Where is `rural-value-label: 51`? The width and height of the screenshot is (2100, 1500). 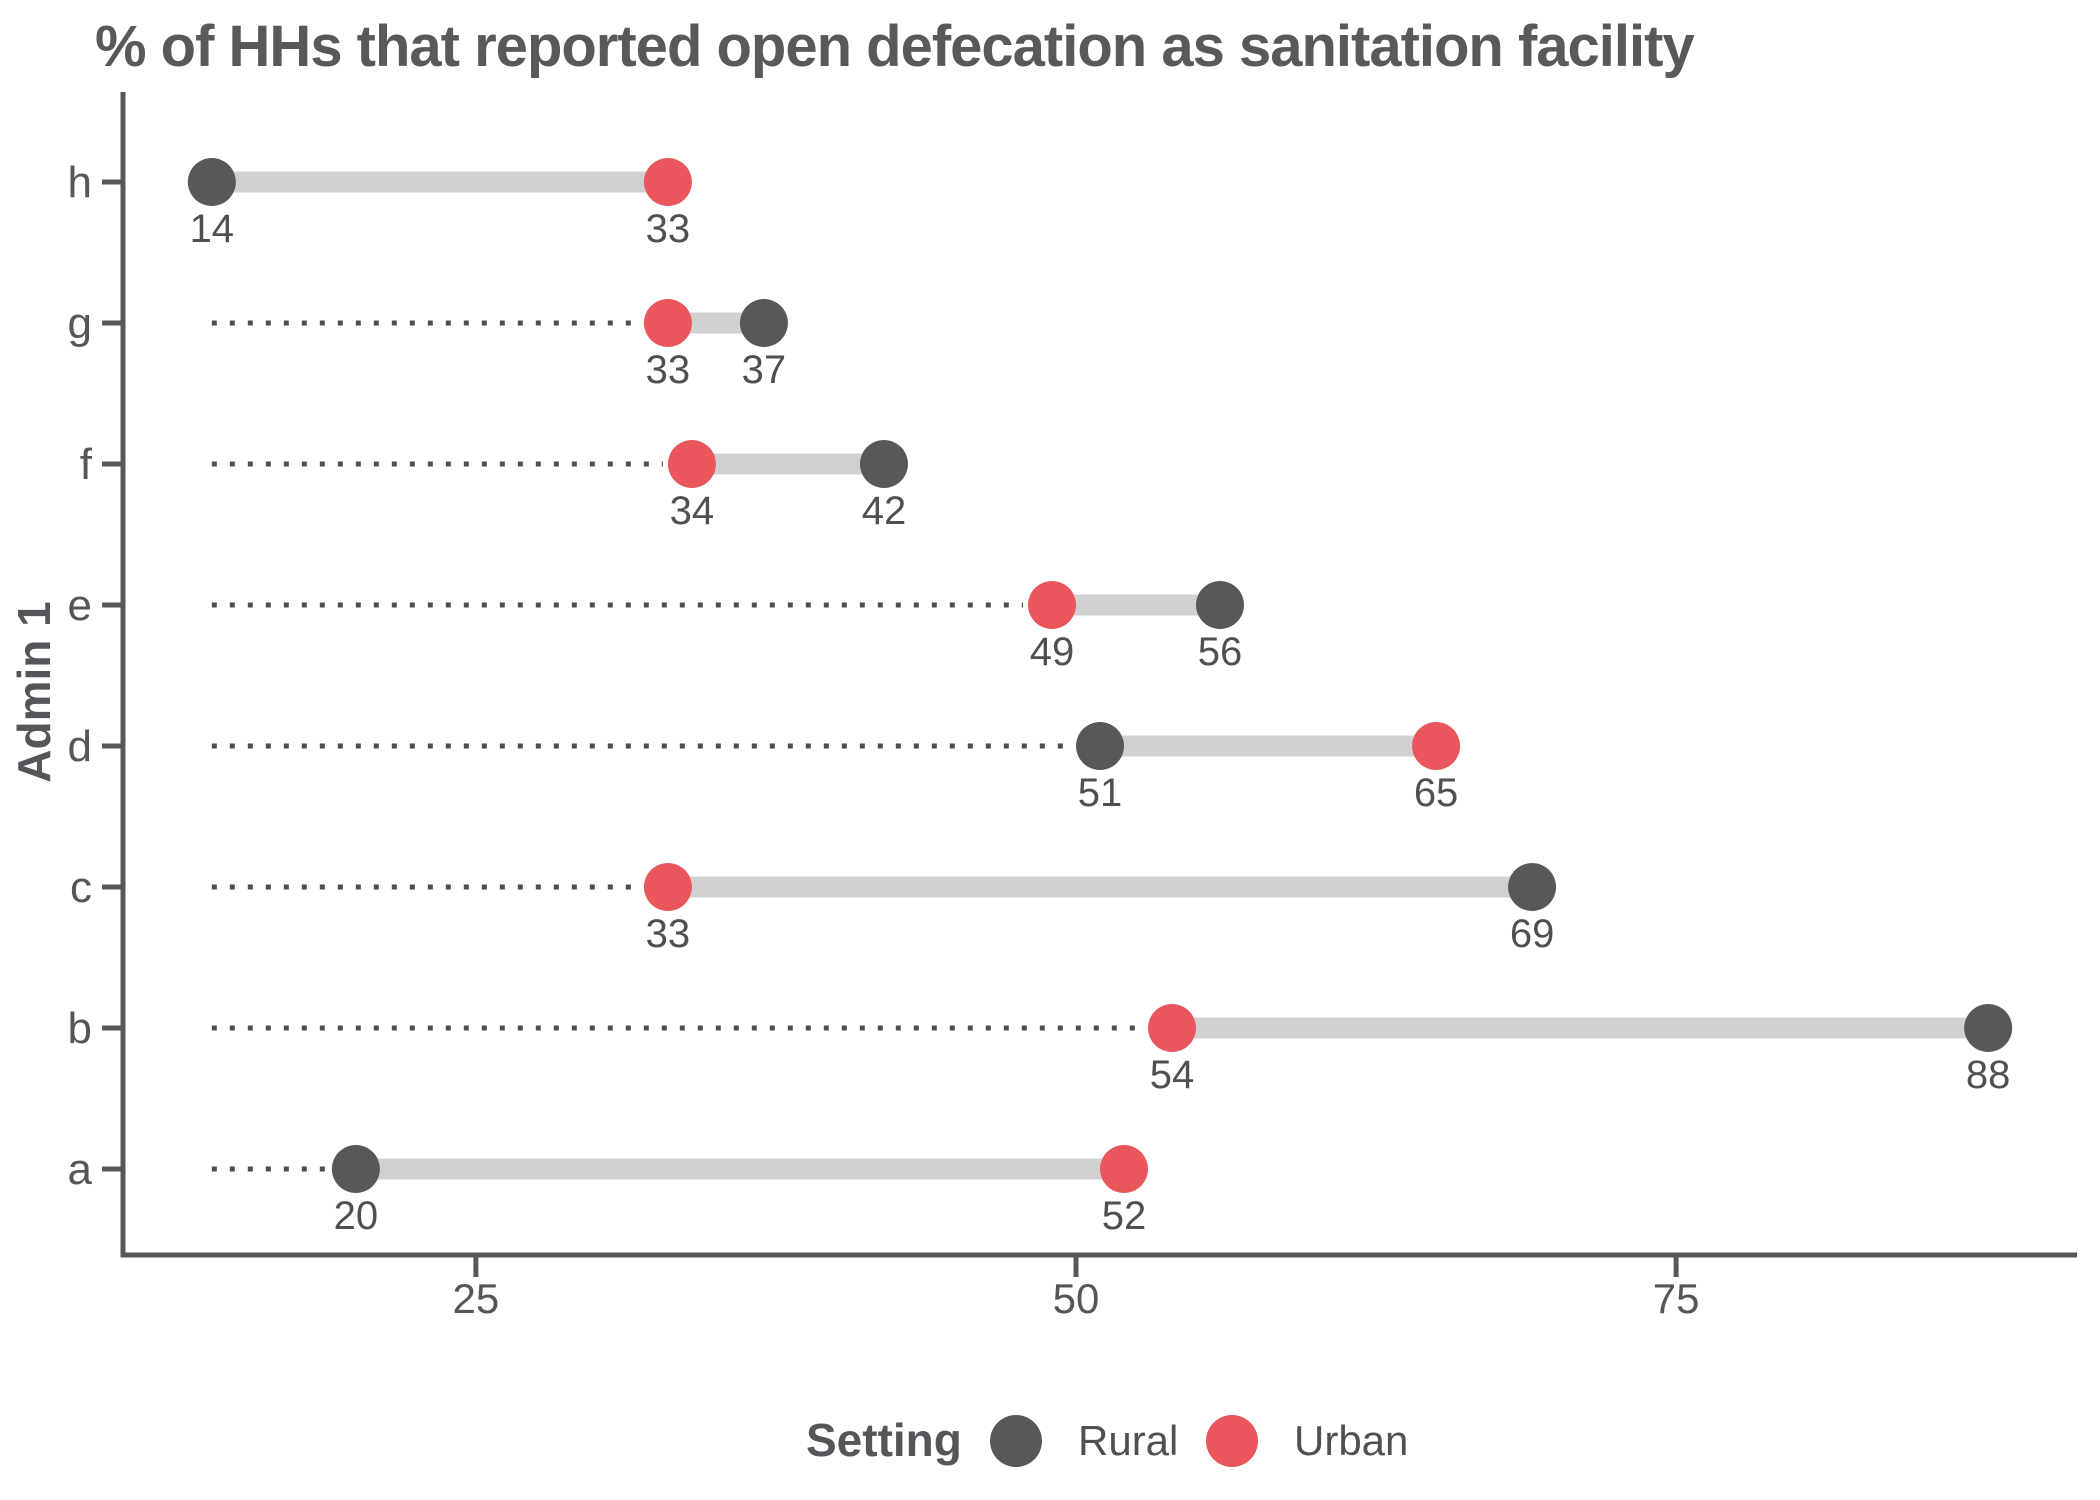 rural-value-label: 51 is located at coordinates (1100, 793).